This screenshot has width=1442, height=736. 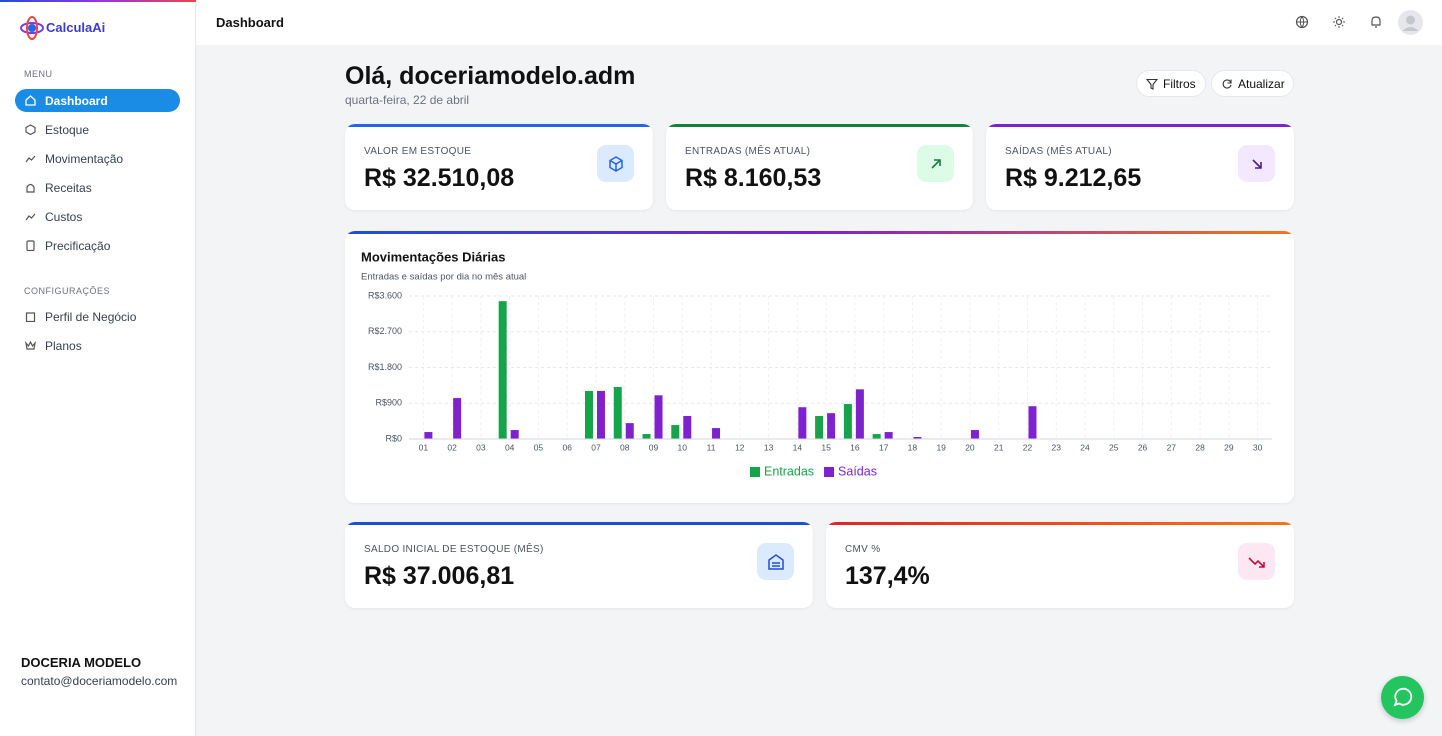 What do you see at coordinates (67, 291) in the screenshot?
I see `config-heading: CONFIGURAÇÕES` at bounding box center [67, 291].